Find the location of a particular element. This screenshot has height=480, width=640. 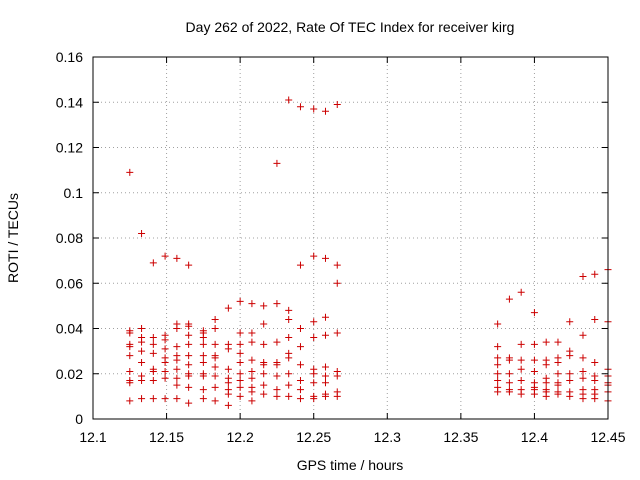

y-axis-label: ROTI / TECUs is located at coordinates (13, 238).